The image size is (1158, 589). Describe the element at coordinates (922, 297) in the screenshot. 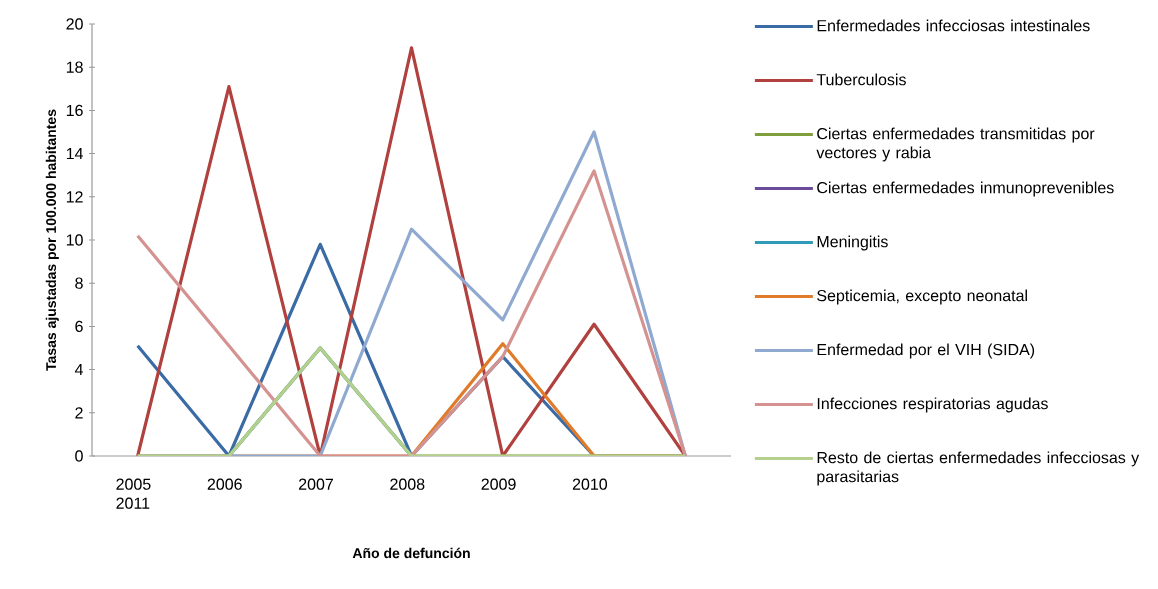

I see `legend-label: Septicemia, excepto neonatal` at that location.